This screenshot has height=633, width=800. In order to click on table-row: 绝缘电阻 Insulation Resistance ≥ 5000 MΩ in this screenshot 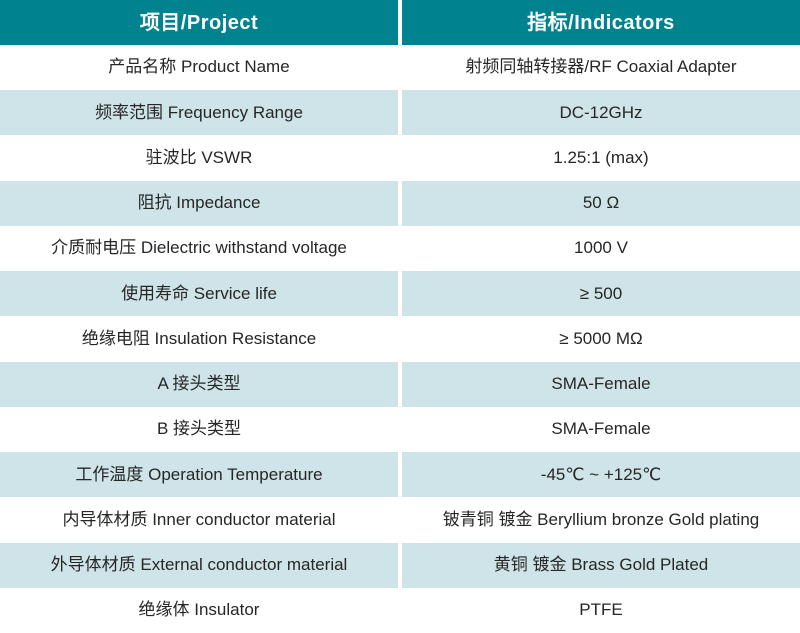, I will do `click(400, 339)`.